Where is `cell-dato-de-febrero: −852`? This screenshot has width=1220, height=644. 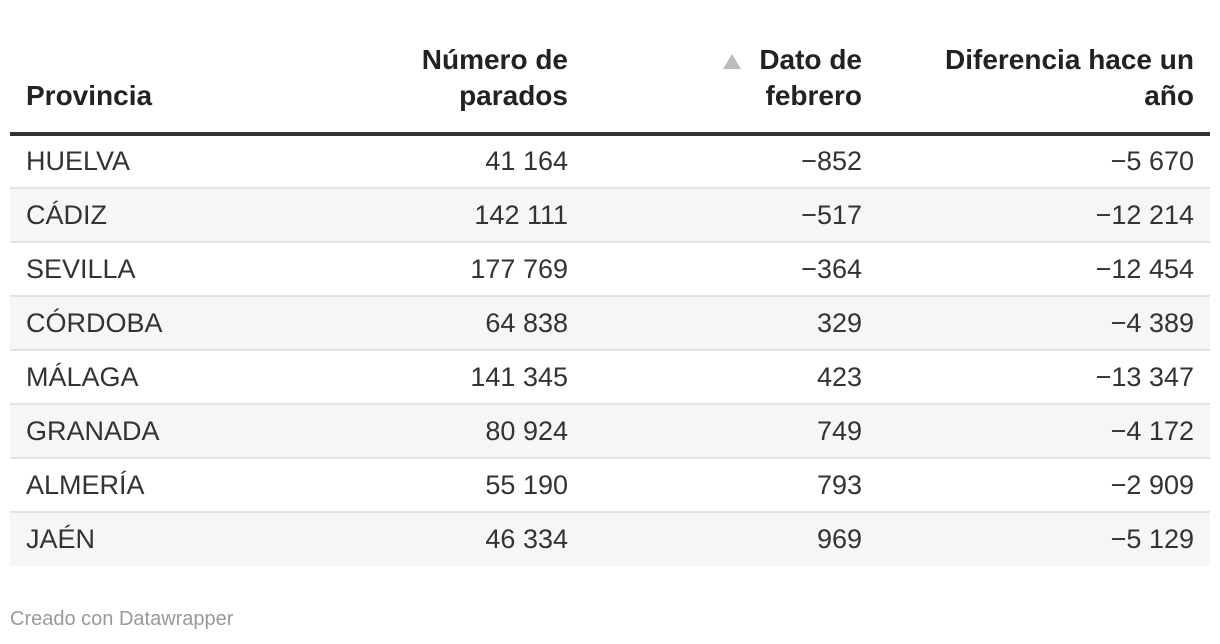
cell-dato-de-febrero: −852 is located at coordinates (731, 161).